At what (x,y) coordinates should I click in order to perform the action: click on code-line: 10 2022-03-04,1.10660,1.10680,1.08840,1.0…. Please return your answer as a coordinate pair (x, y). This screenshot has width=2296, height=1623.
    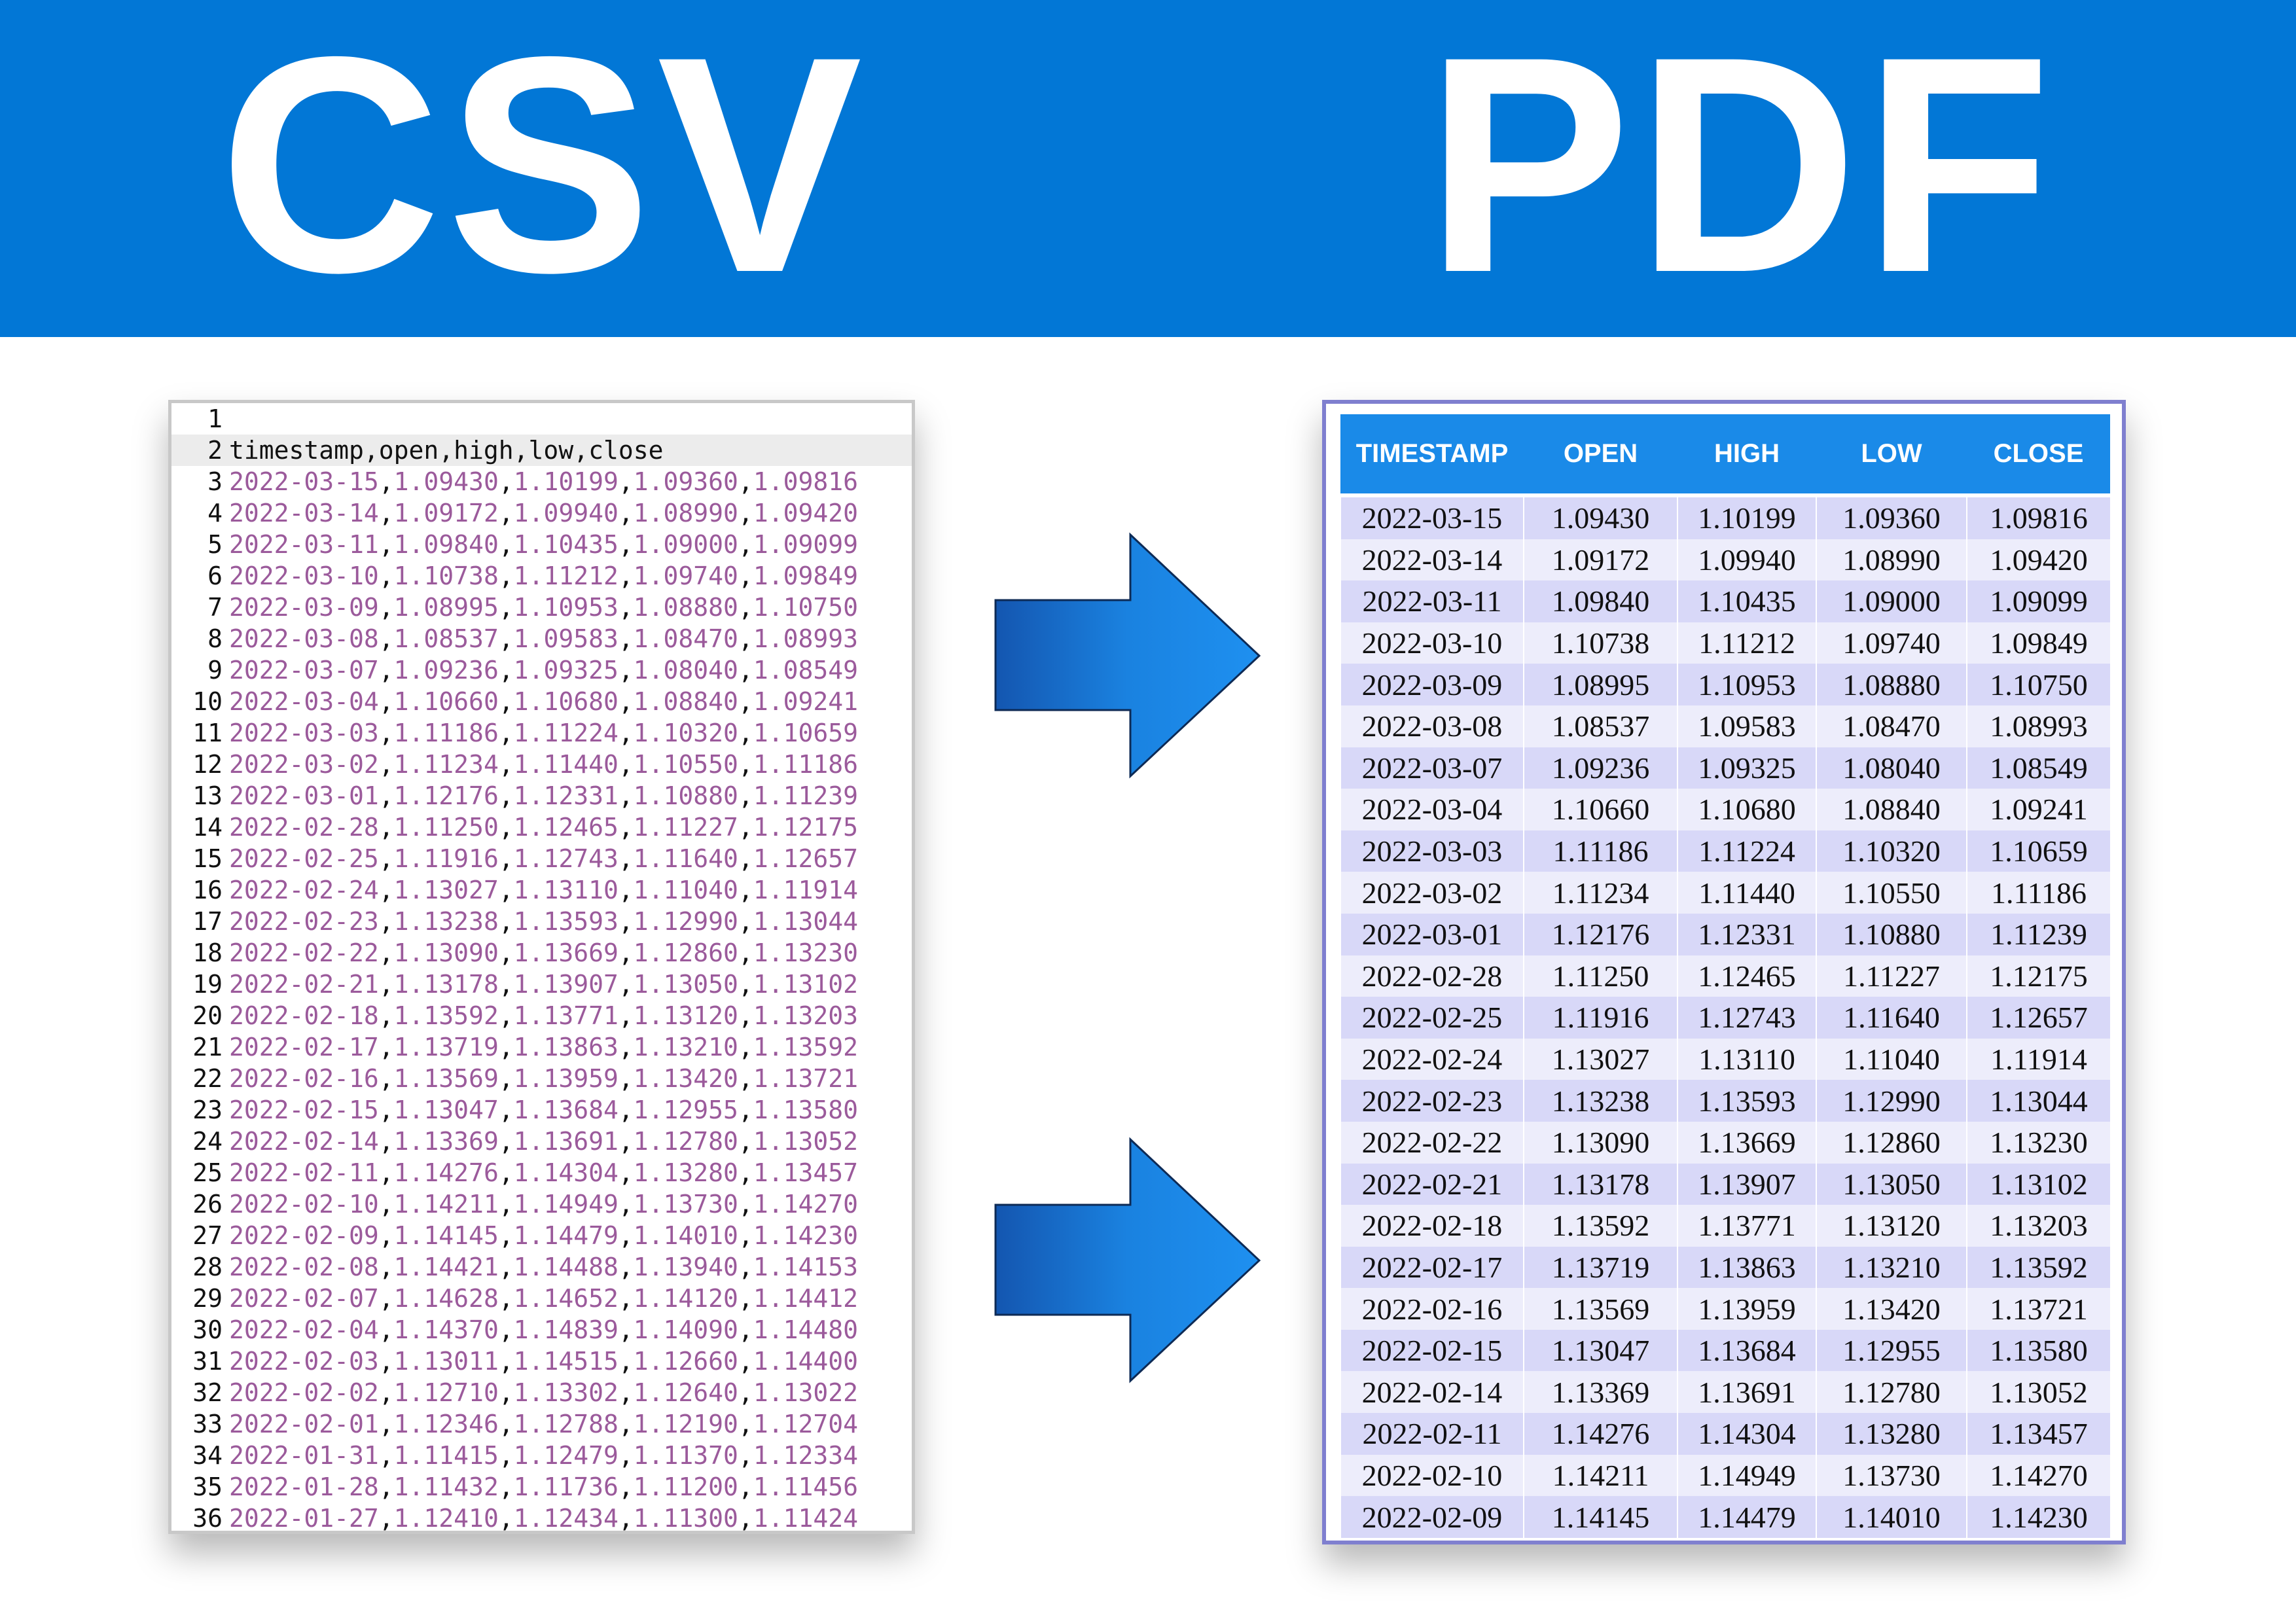
    Looking at the image, I should click on (541, 701).